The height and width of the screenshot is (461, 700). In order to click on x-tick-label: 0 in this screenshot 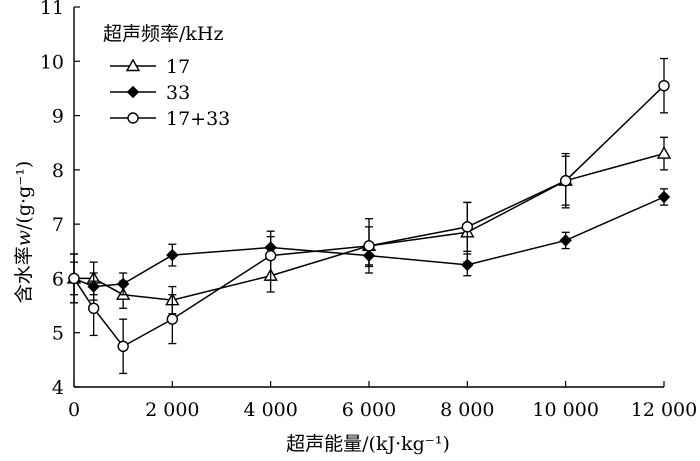, I will do `click(74, 410)`.